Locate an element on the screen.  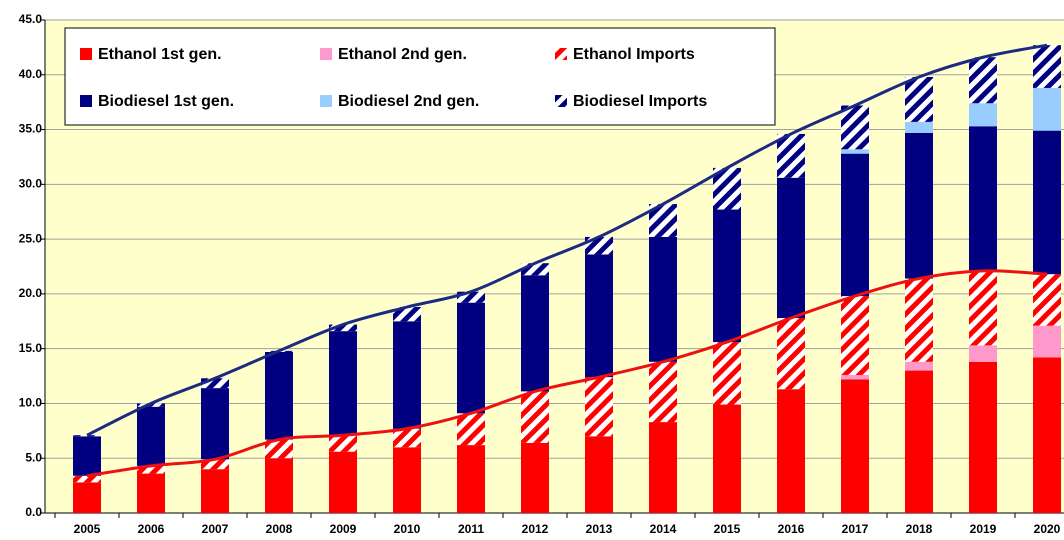
legend-label: Biodiesel 2nd gen. is located at coordinates (408, 101).